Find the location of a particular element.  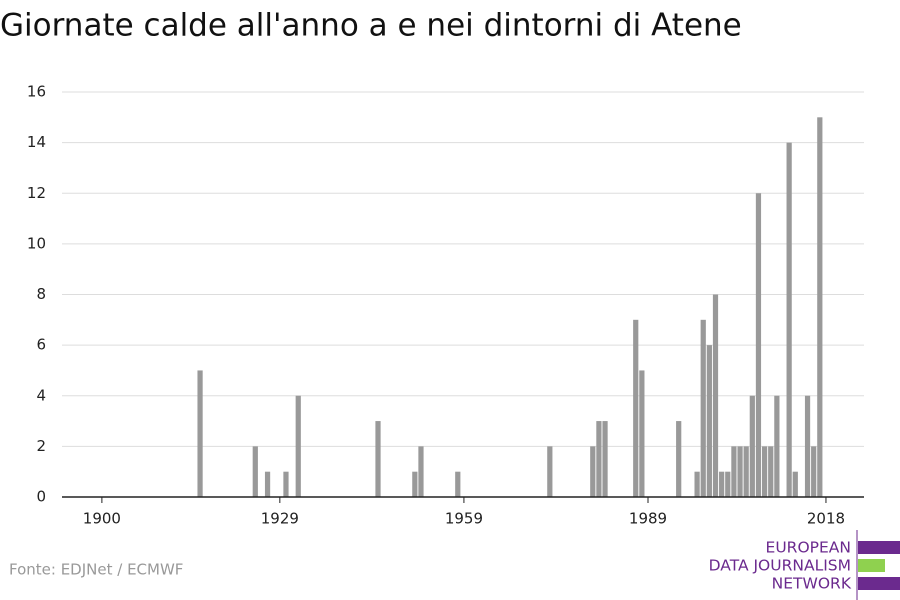

y-tick-label: 12 is located at coordinates (36, 193).